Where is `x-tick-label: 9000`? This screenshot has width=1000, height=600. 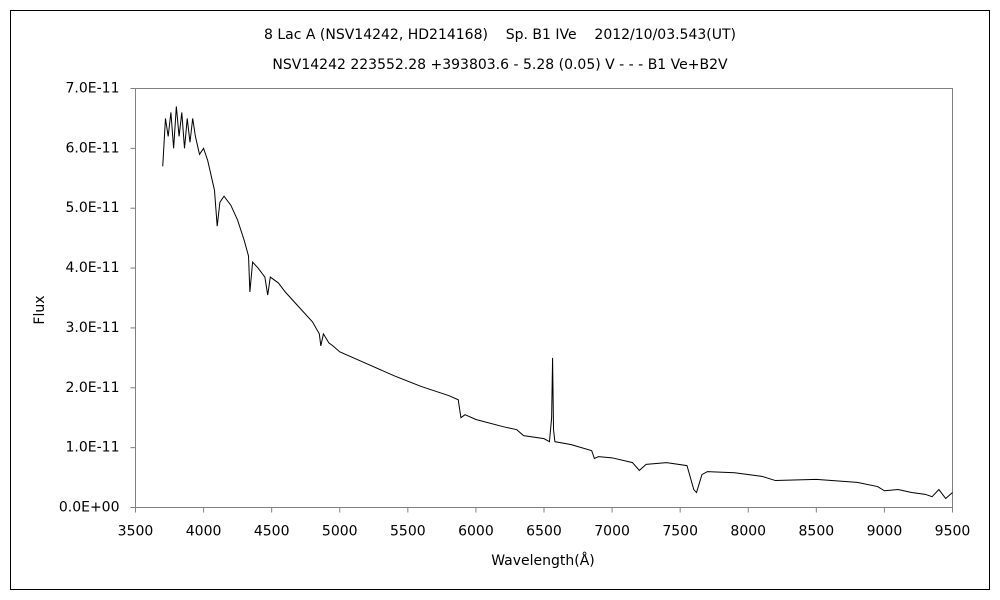
x-tick-label: 9000 is located at coordinates (885, 532).